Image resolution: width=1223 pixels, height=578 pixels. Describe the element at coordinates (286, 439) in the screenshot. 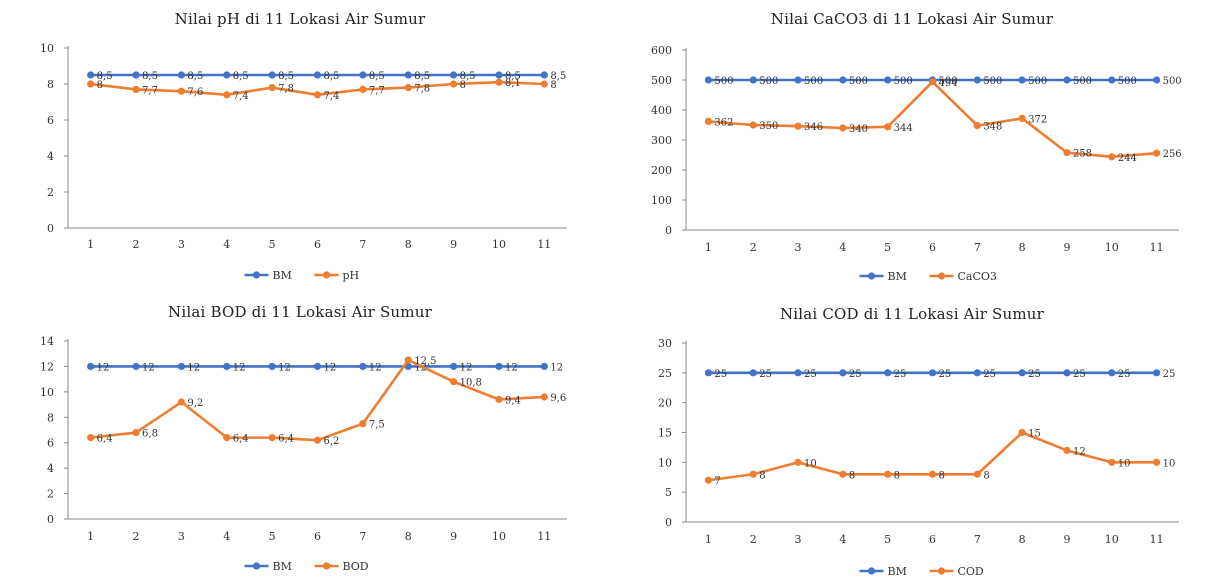

I see `data-label-bod: 6,4` at that location.